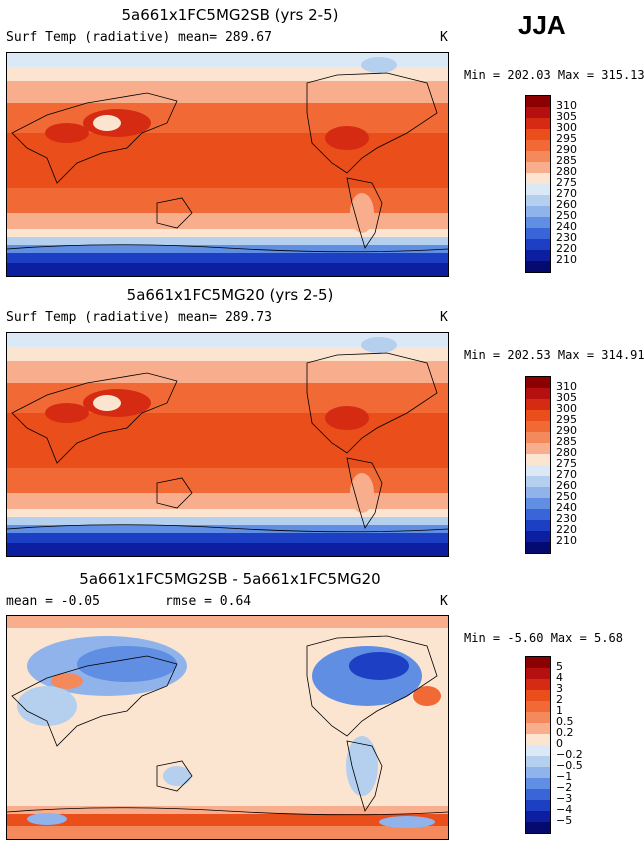 Image resolution: width=644 pixels, height=842 pixels. Describe the element at coordinates (543, 638) in the screenshot. I see `panel3-minmax: Min = -5.60 Max = 5.68` at that location.